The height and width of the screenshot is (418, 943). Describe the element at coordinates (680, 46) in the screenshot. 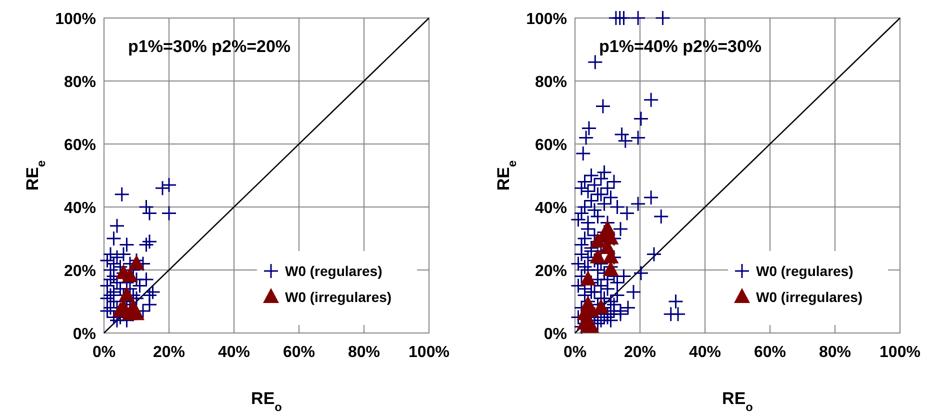

I see `annotation: p1%=40% p2%=30%` at that location.